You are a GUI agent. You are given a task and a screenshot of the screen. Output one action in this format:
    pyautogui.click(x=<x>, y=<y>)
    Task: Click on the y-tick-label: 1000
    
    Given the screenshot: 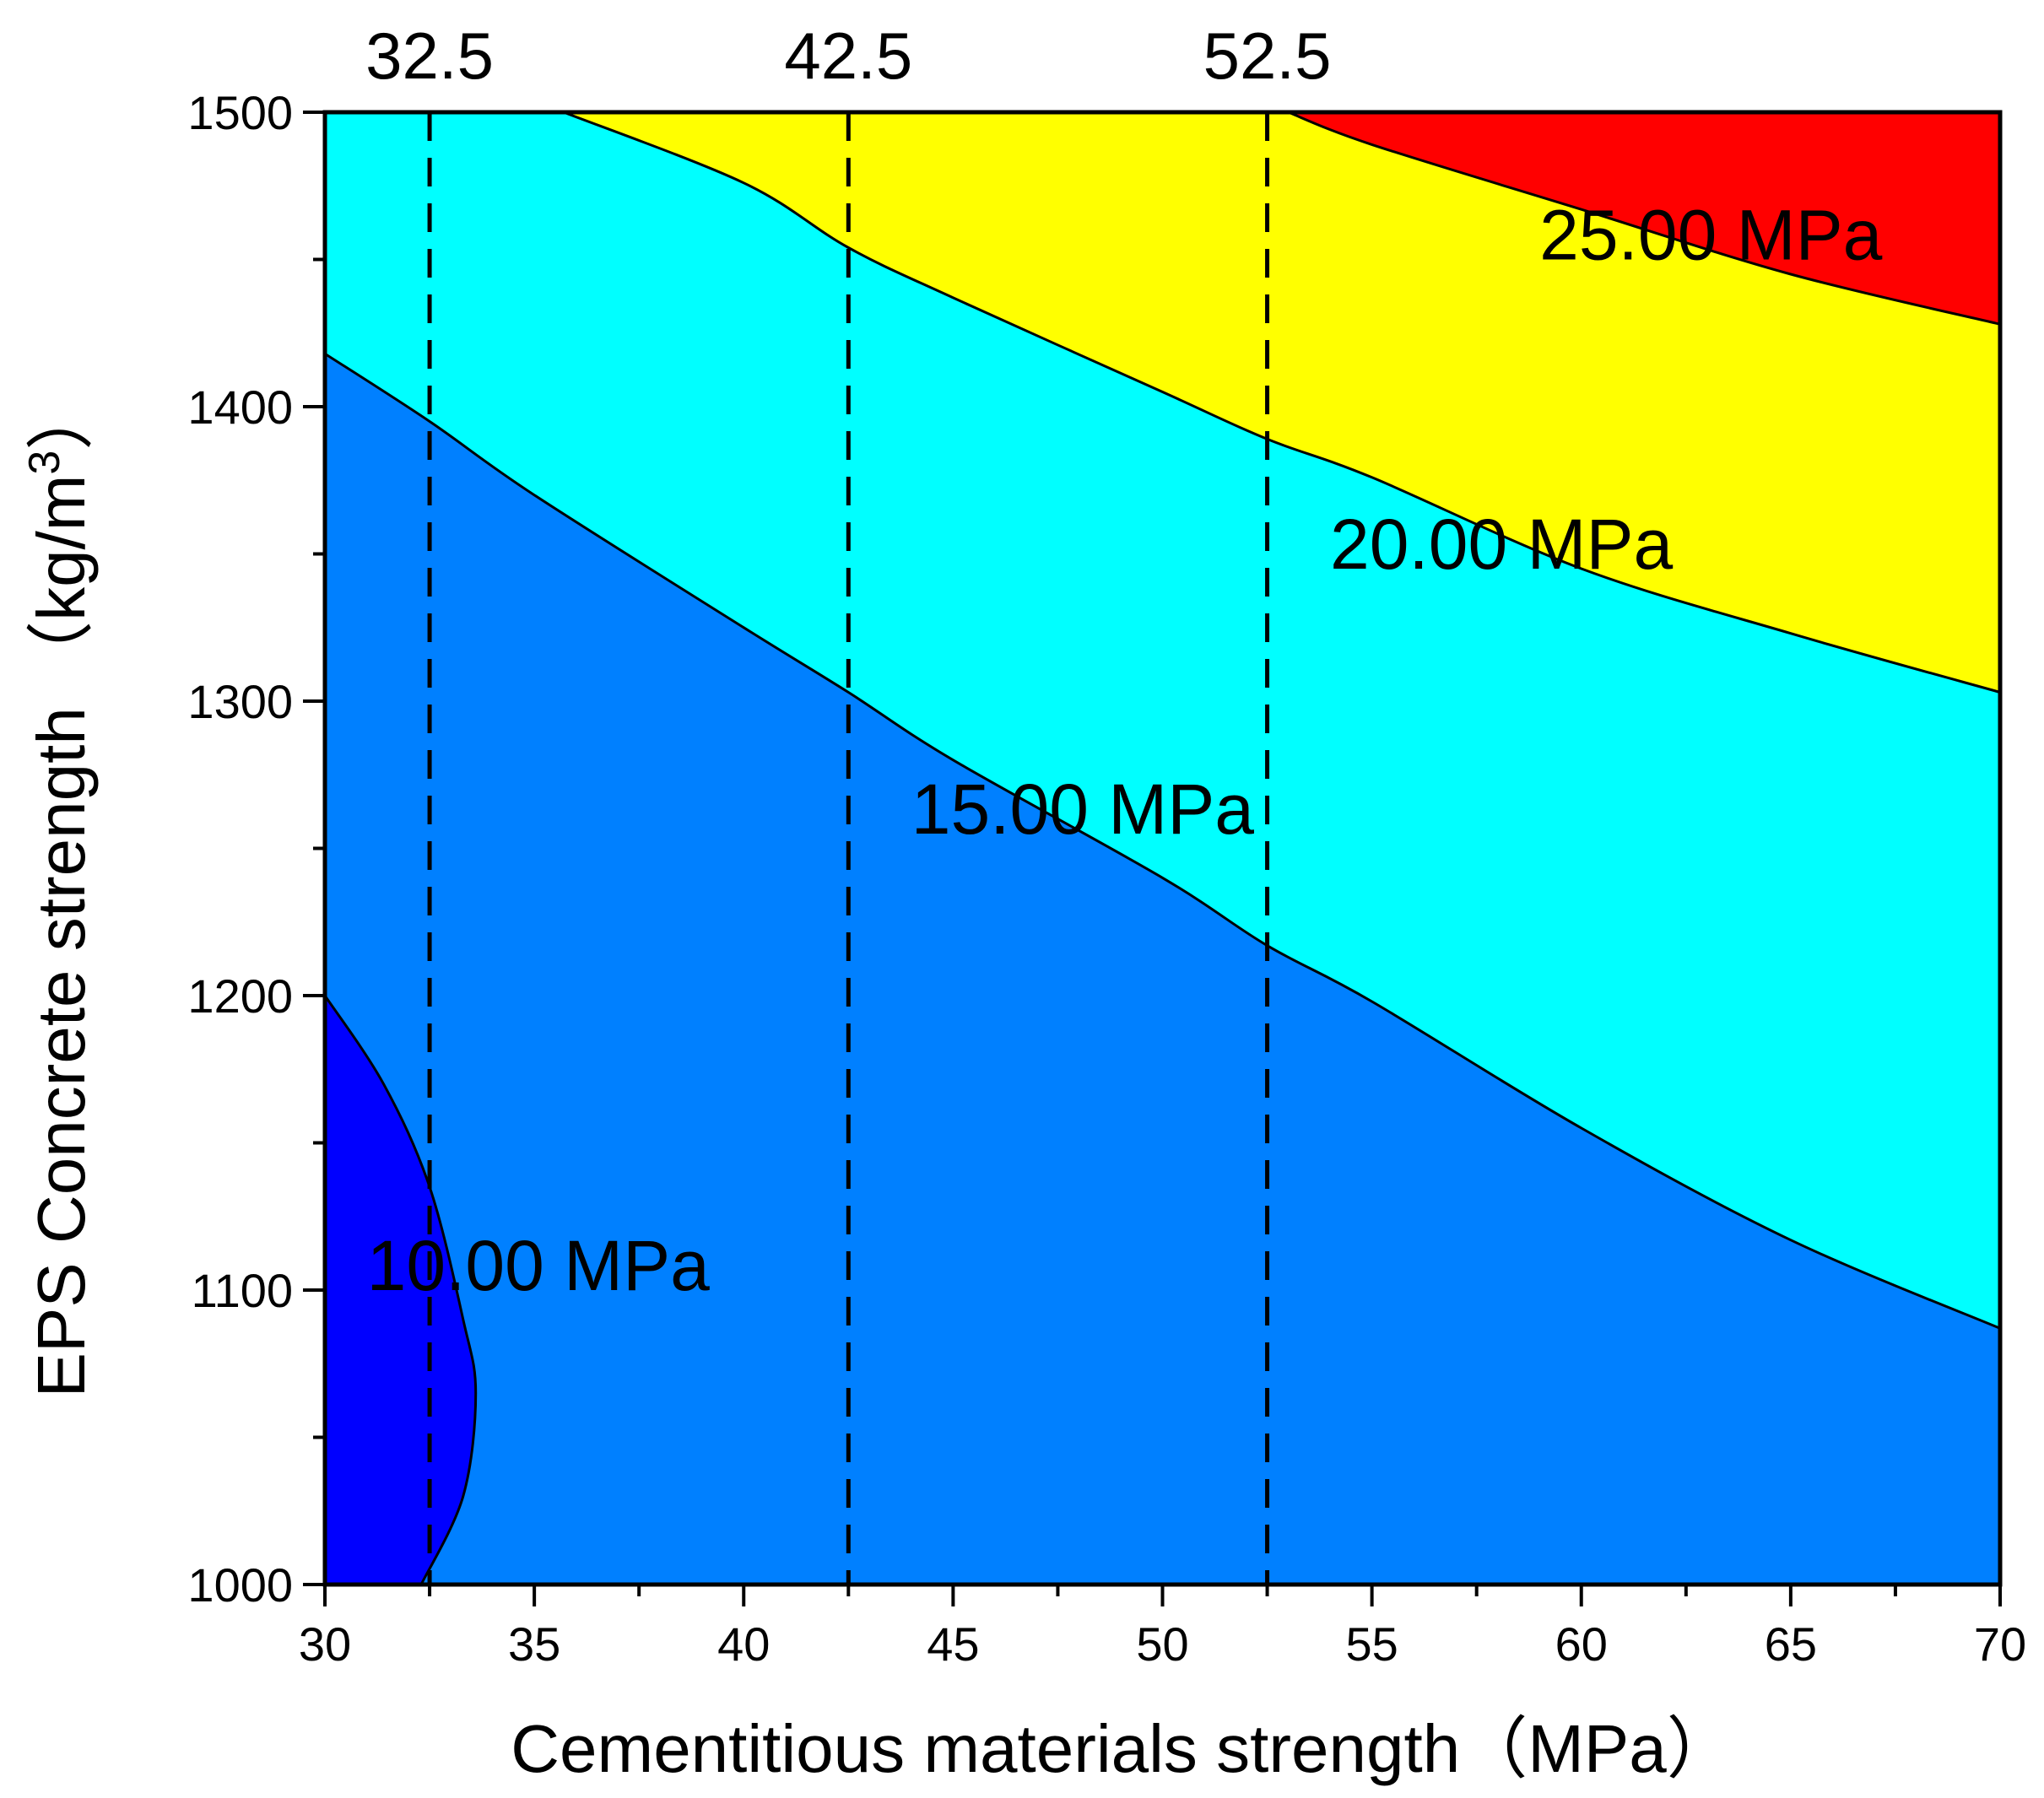 What is the action you would take?
    pyautogui.click(x=240, y=1585)
    